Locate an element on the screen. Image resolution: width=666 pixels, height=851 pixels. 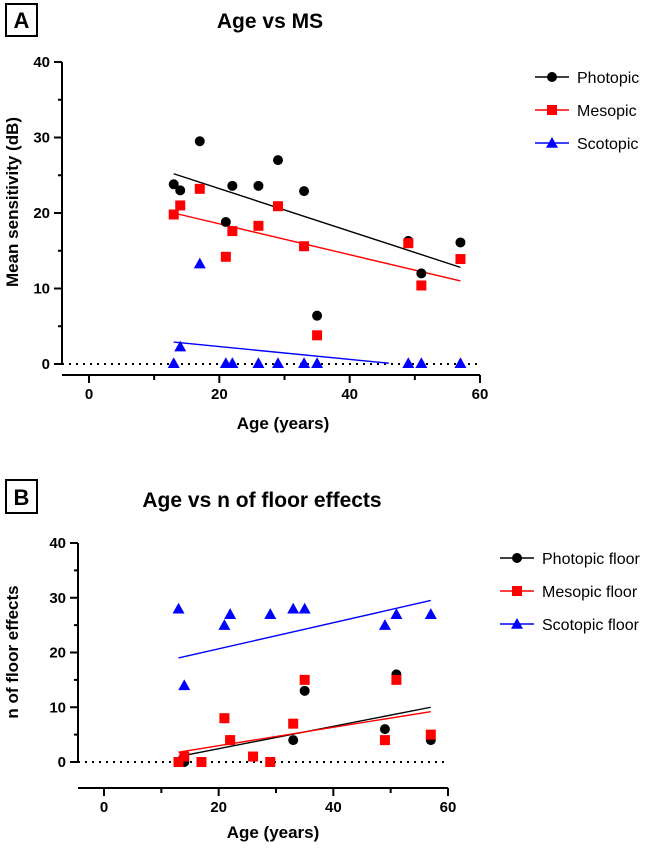
panel-b-legend-item-photopic-floor: Photopic floor is located at coordinates (570, 559).